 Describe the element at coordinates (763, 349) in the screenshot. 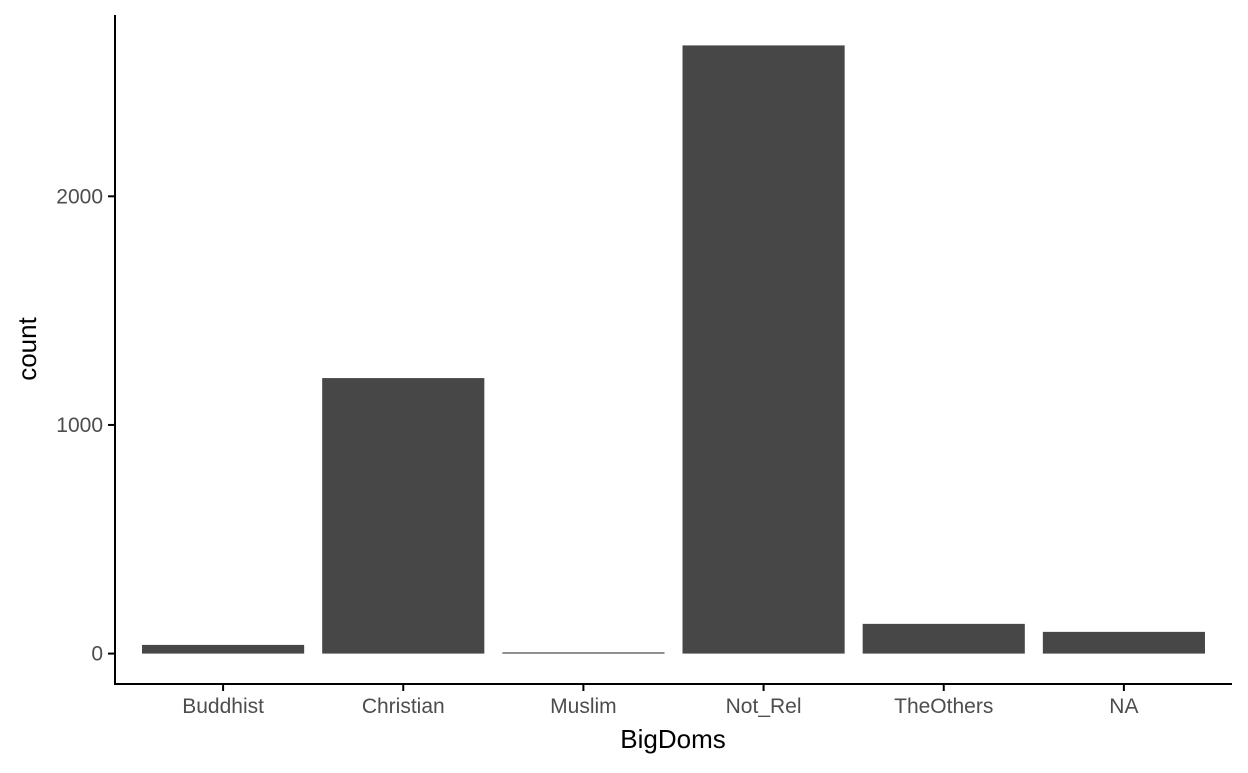

I see `bar-not-rel` at that location.